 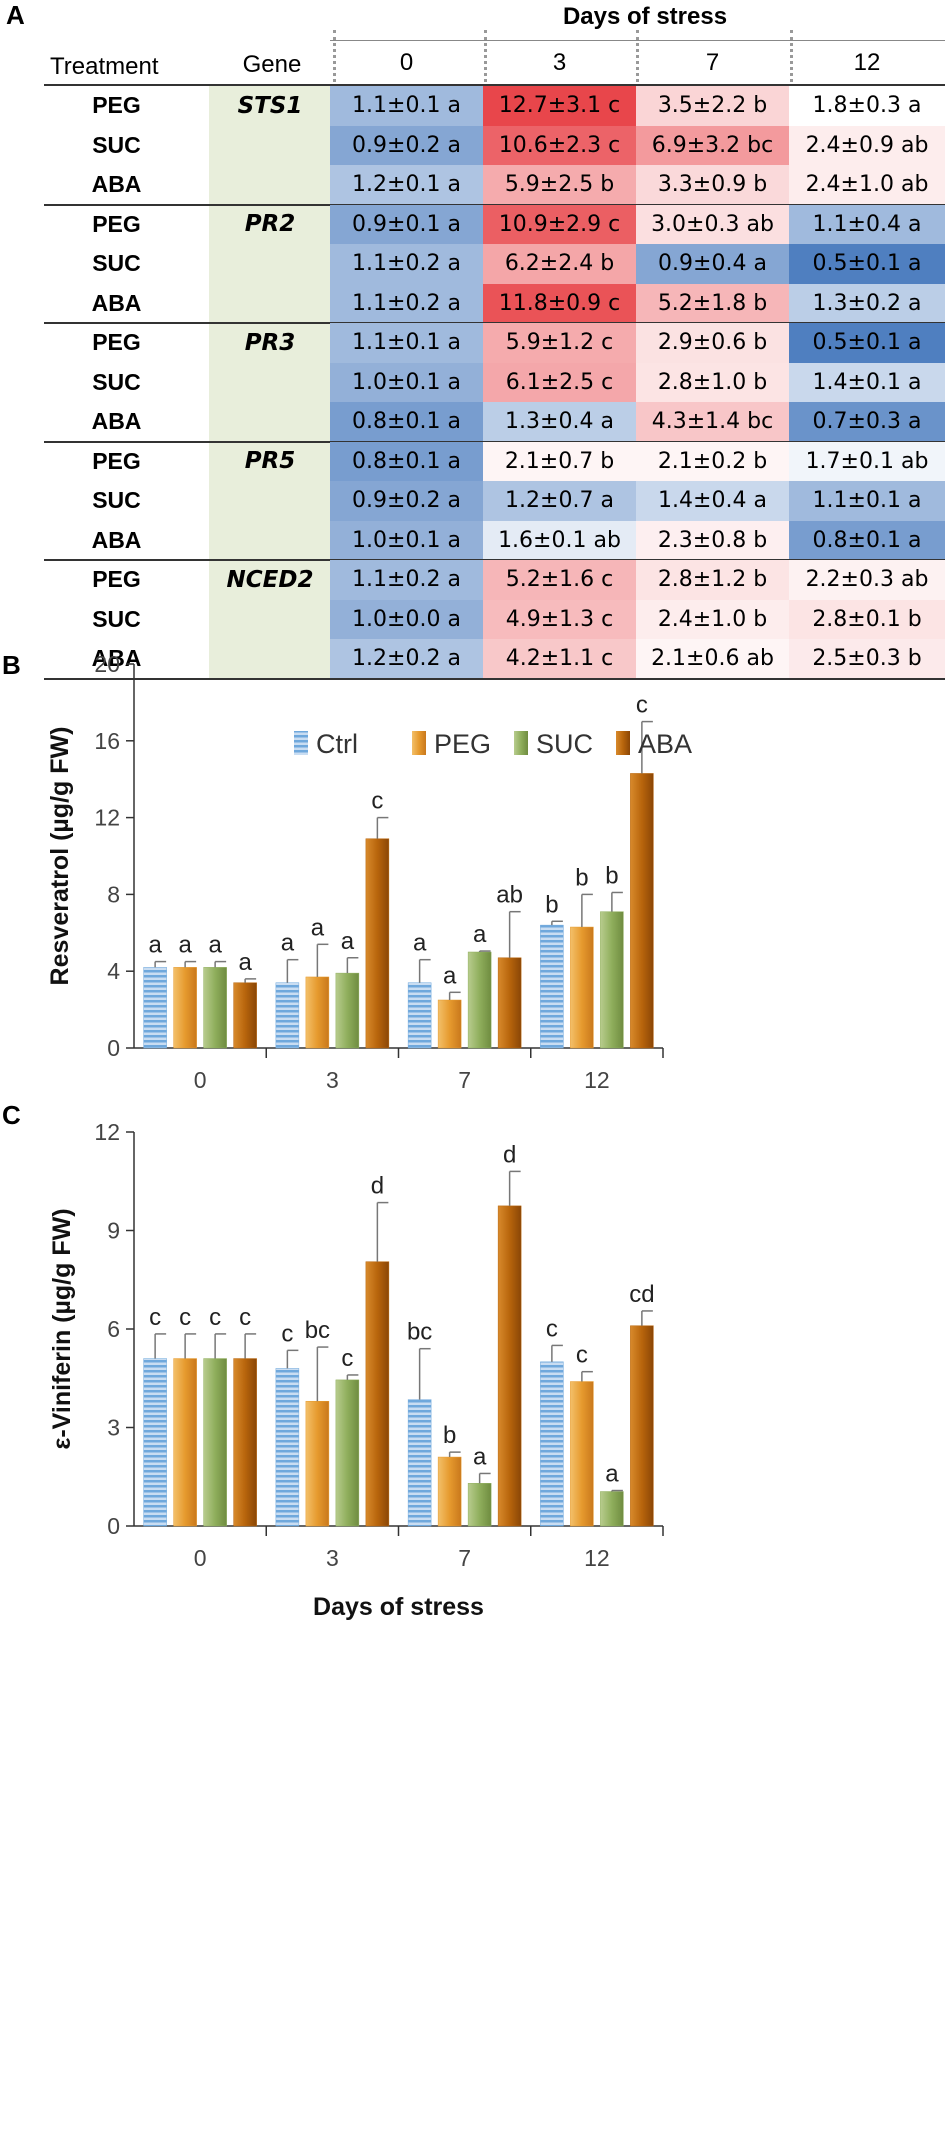 What do you see at coordinates (641, 1294) in the screenshot?
I see `significance-letter: cd` at bounding box center [641, 1294].